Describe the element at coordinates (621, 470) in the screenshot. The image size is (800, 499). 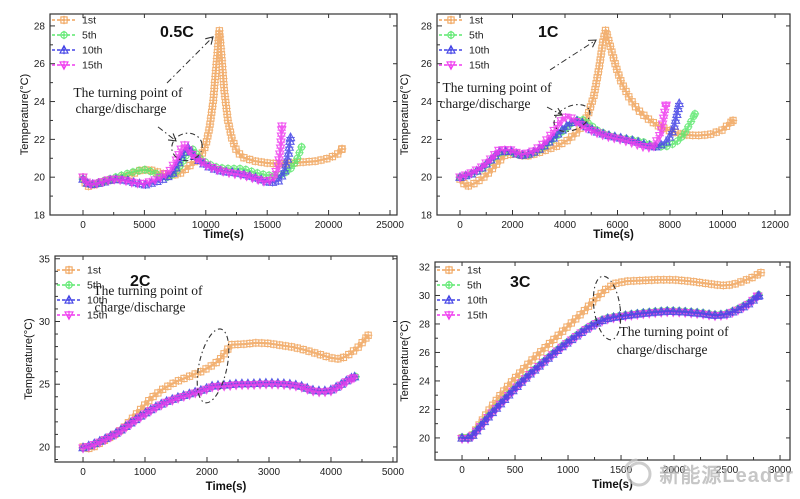
I see `x-tick-label: 1500` at that location.